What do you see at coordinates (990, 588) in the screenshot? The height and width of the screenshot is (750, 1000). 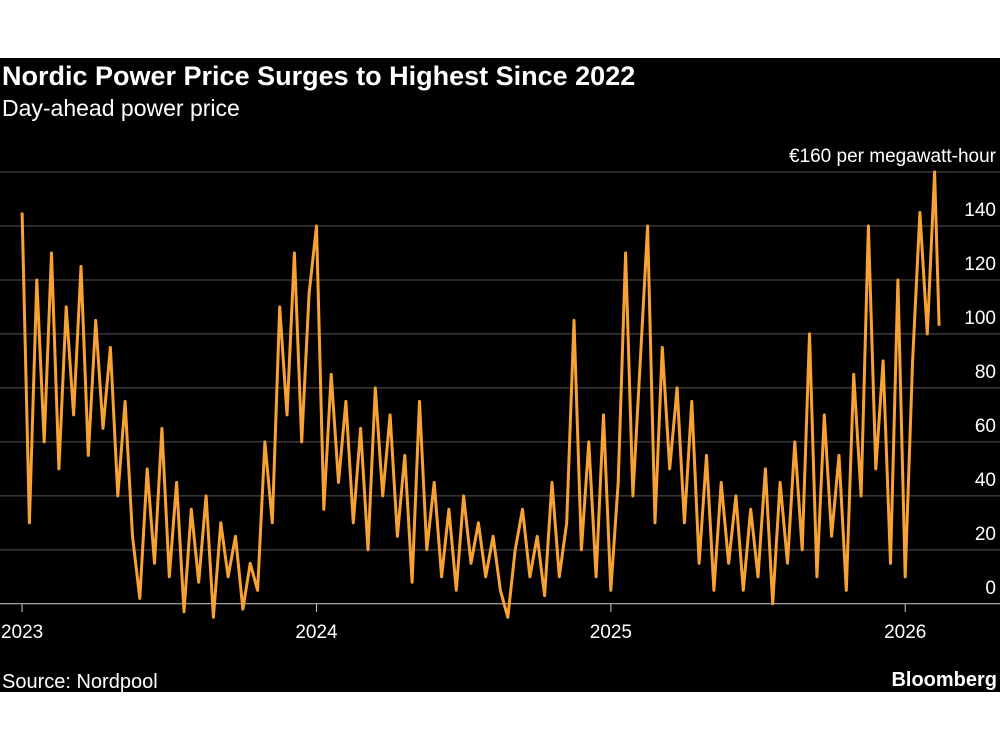 I see `y-tick-label: 0` at bounding box center [990, 588].